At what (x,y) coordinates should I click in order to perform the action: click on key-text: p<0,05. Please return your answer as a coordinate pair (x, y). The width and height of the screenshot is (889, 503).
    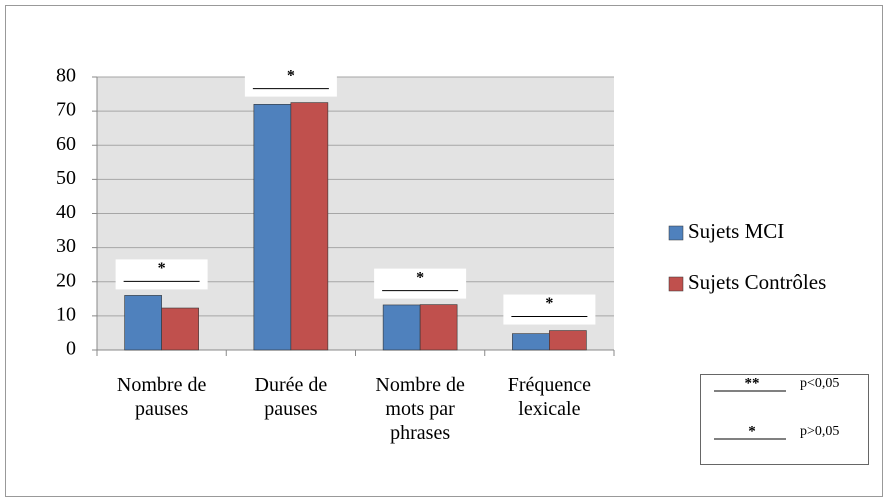
    Looking at the image, I should click on (819, 383).